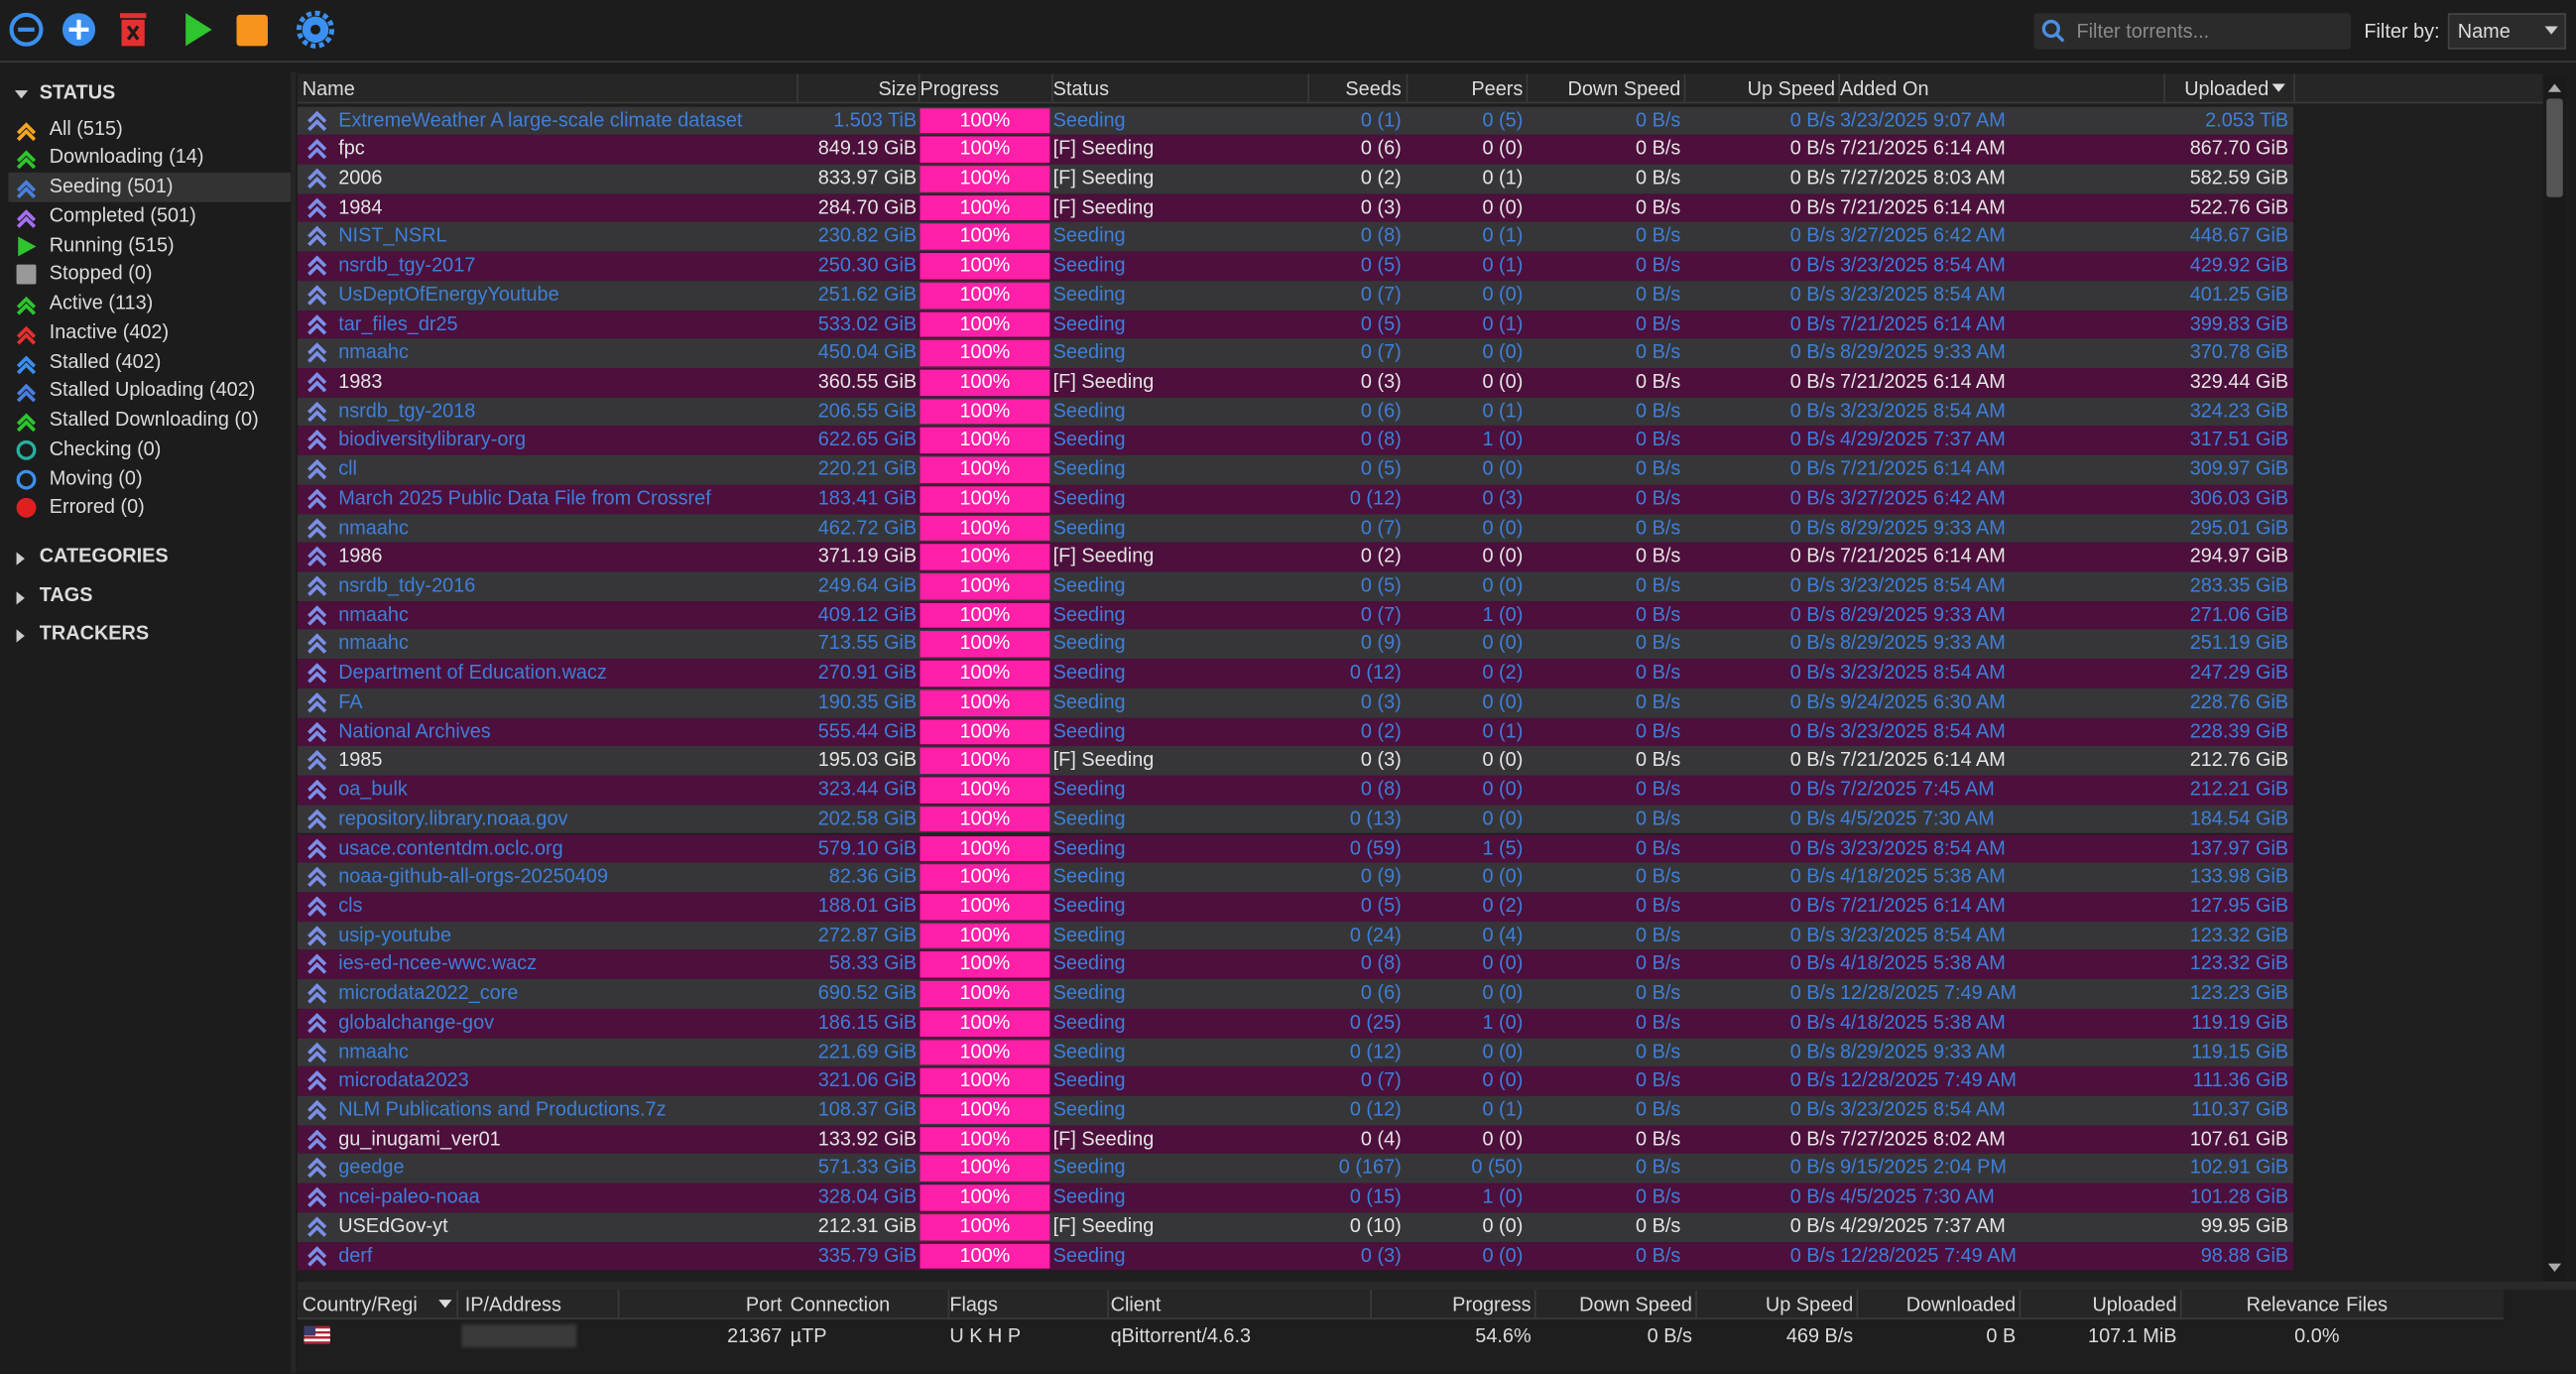 This screenshot has height=1374, width=2576. Describe the element at coordinates (360, 1304) in the screenshot. I see `column-header: Country/Regi` at that location.